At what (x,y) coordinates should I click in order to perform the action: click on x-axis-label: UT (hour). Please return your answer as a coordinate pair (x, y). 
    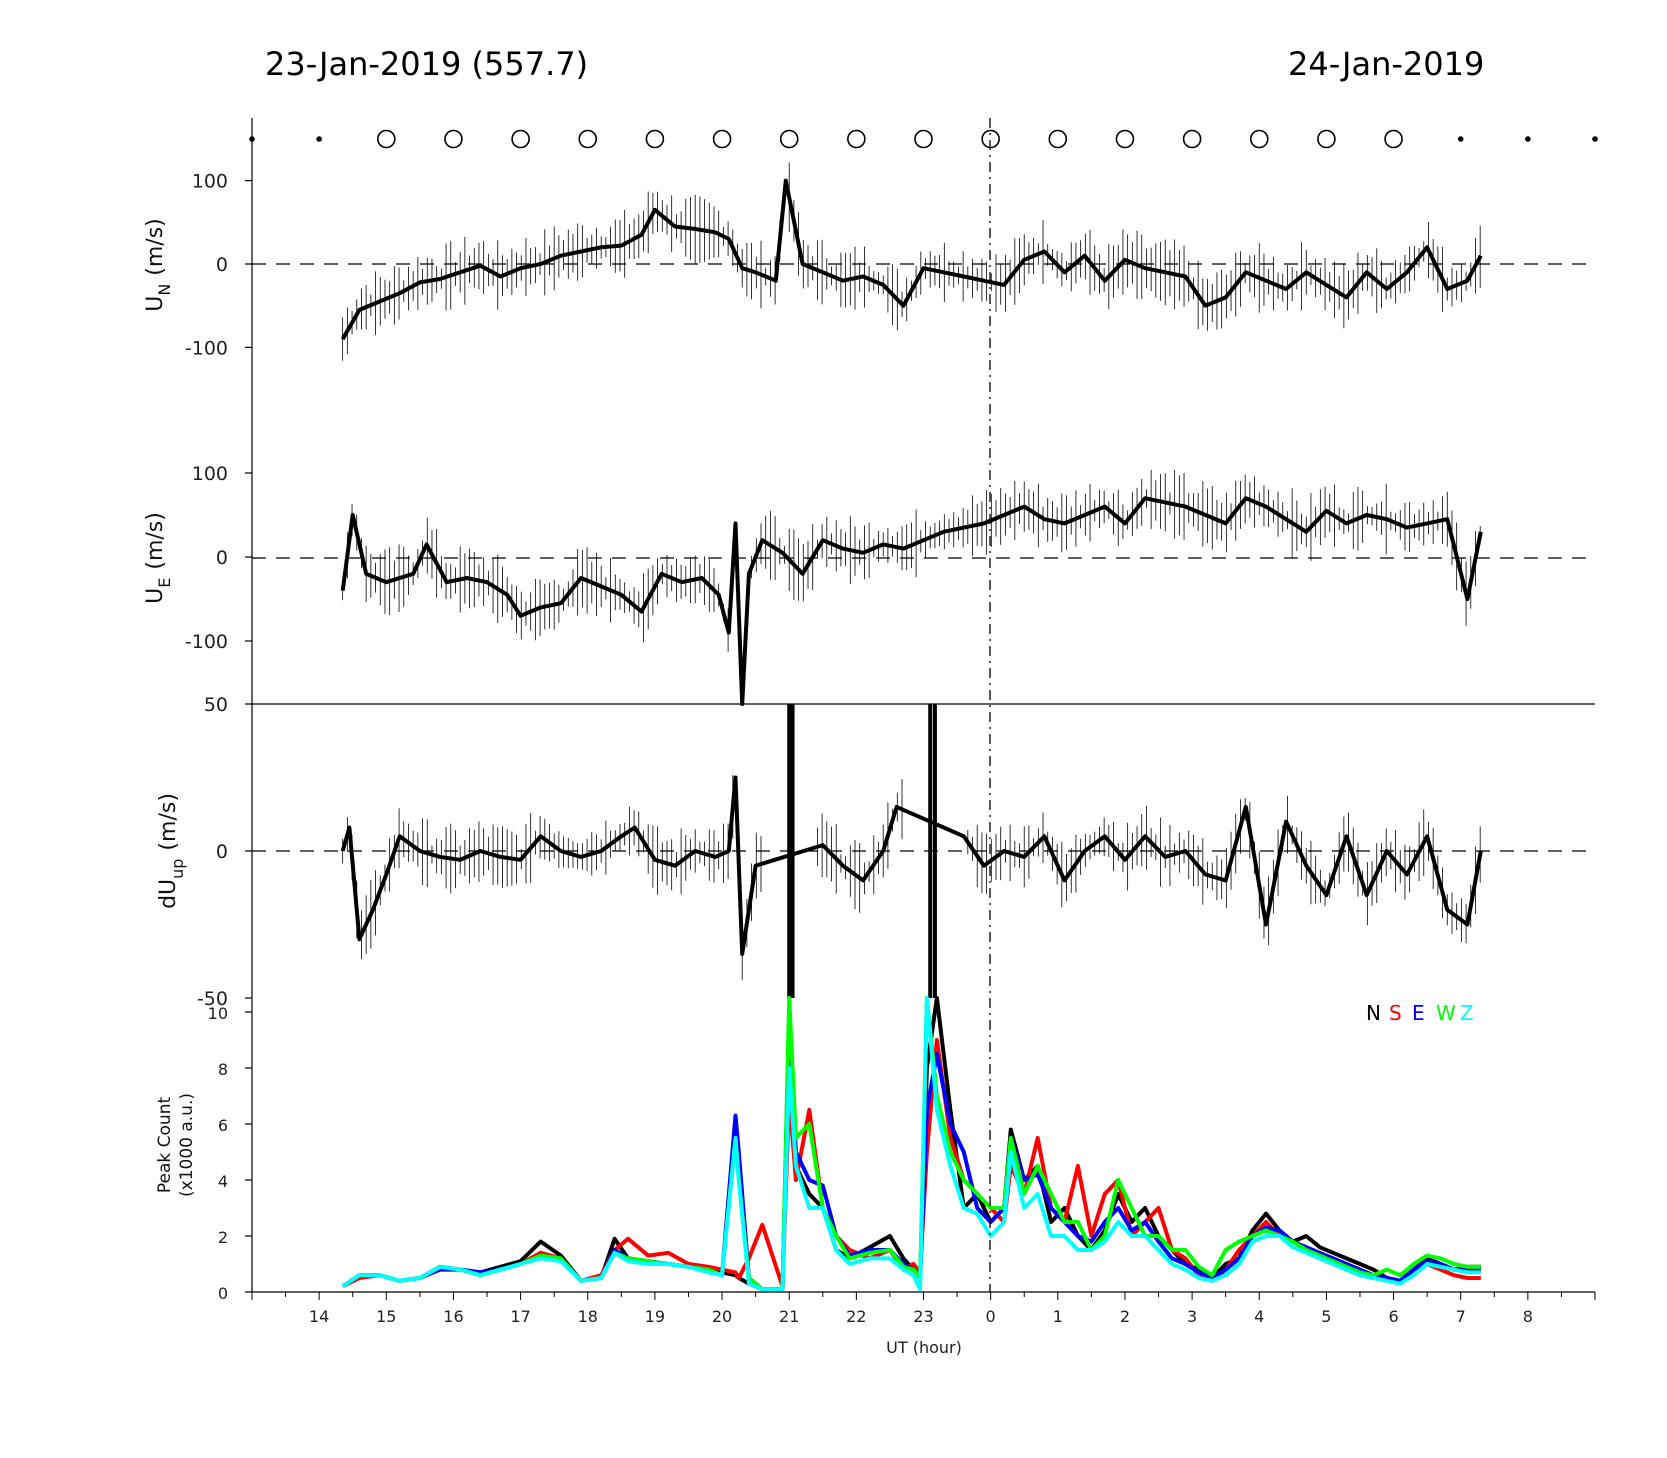
    Looking at the image, I should click on (924, 1347).